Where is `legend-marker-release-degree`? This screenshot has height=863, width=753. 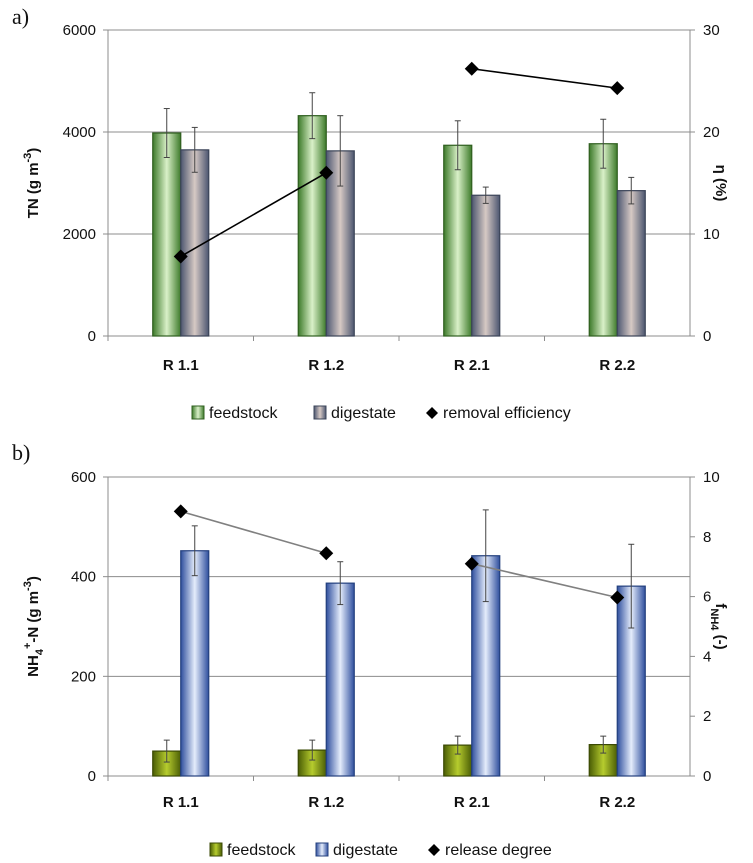 legend-marker-release-degree is located at coordinates (434, 850).